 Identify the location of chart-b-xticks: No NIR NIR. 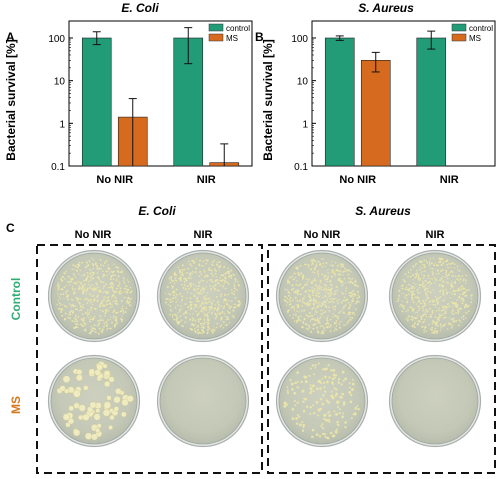
(398, 180).